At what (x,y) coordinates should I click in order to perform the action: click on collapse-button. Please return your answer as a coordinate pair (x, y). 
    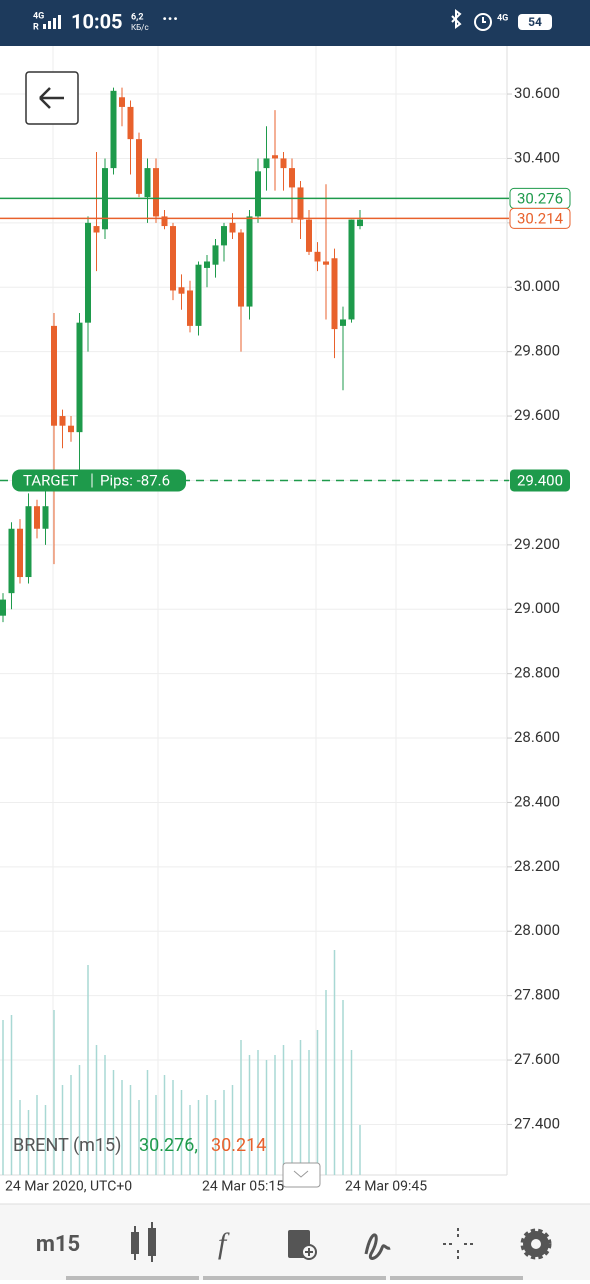
    Looking at the image, I should click on (301, 1175).